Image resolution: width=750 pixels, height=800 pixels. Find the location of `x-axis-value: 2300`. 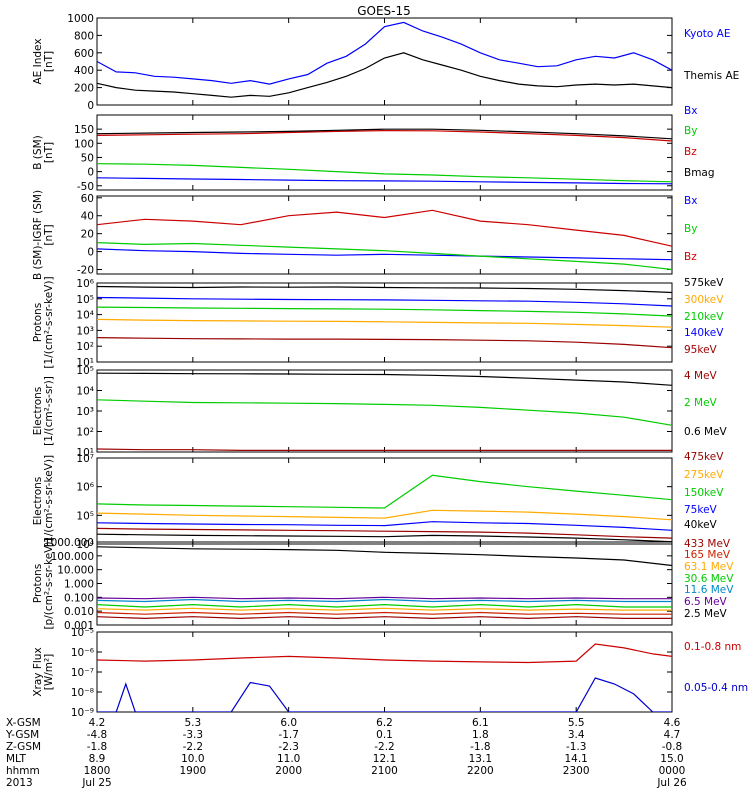

x-axis-value: 2300 is located at coordinates (576, 771).